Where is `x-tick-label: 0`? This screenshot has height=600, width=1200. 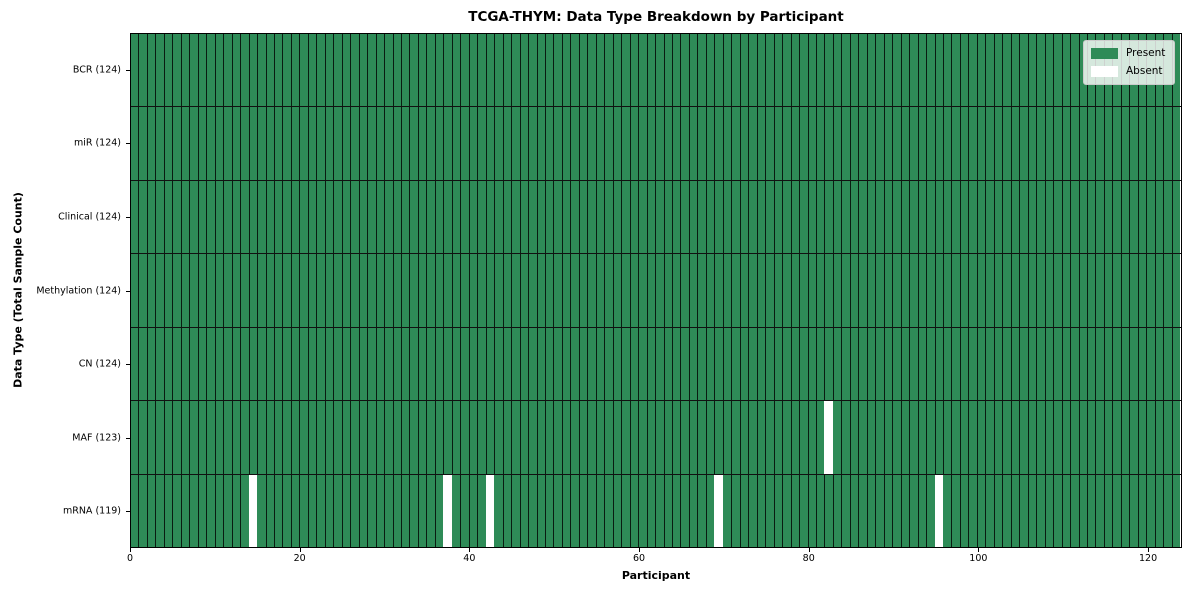
x-tick-label: 0 is located at coordinates (130, 558).